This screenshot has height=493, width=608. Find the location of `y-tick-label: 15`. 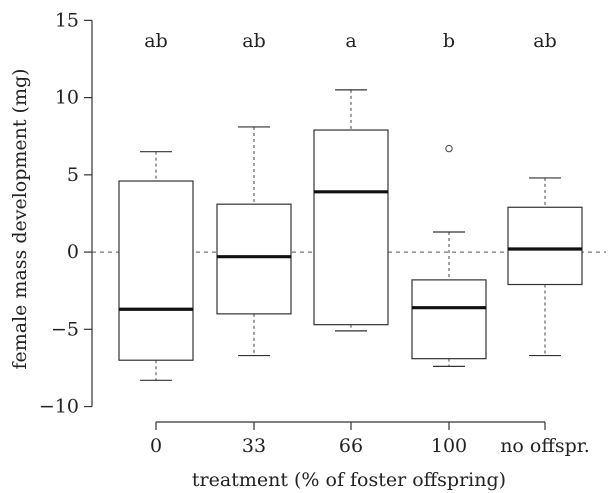

y-tick-label: 15 is located at coordinates (67, 20).